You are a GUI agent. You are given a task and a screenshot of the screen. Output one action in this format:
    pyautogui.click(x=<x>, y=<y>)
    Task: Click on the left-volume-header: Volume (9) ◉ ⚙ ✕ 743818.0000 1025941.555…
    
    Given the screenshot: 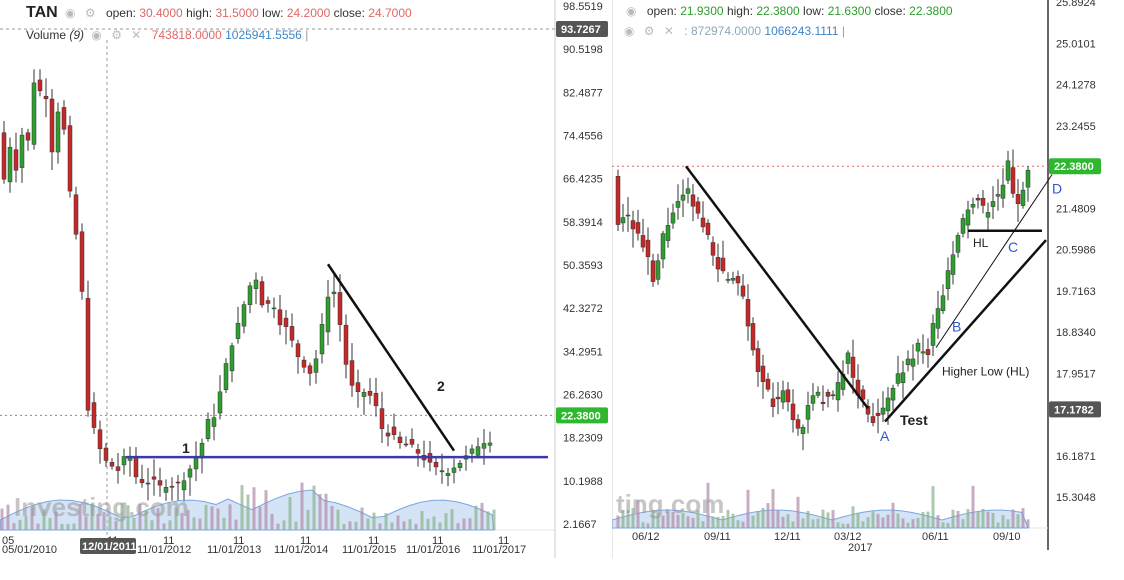 What is the action you would take?
    pyautogui.click(x=167, y=35)
    